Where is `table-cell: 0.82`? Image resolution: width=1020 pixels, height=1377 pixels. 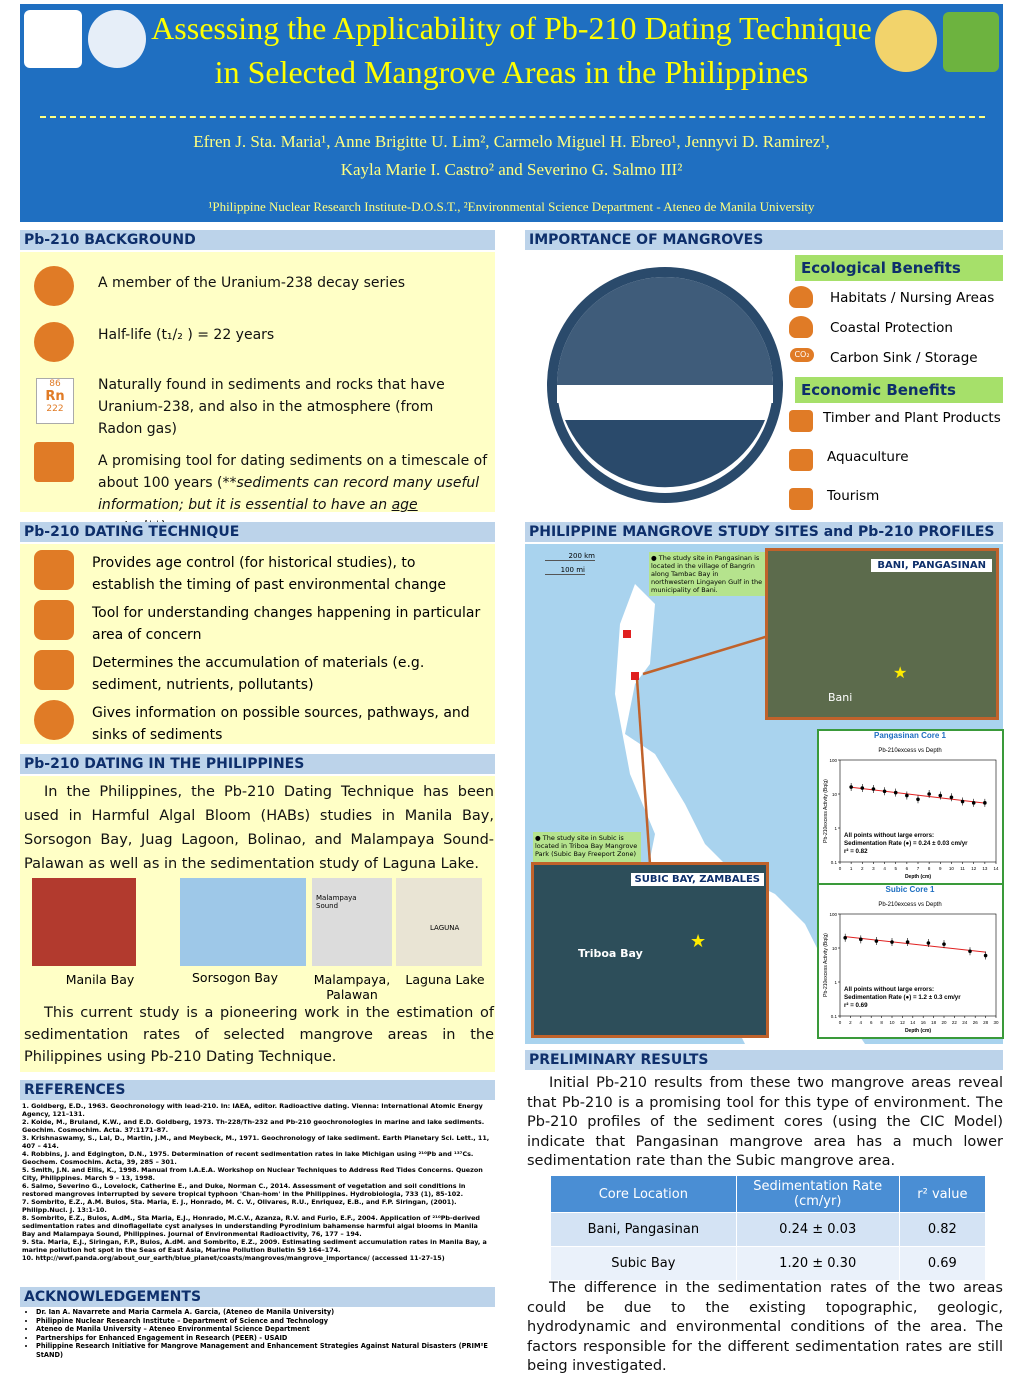
table-cell: 0.82 is located at coordinates (942, 1229).